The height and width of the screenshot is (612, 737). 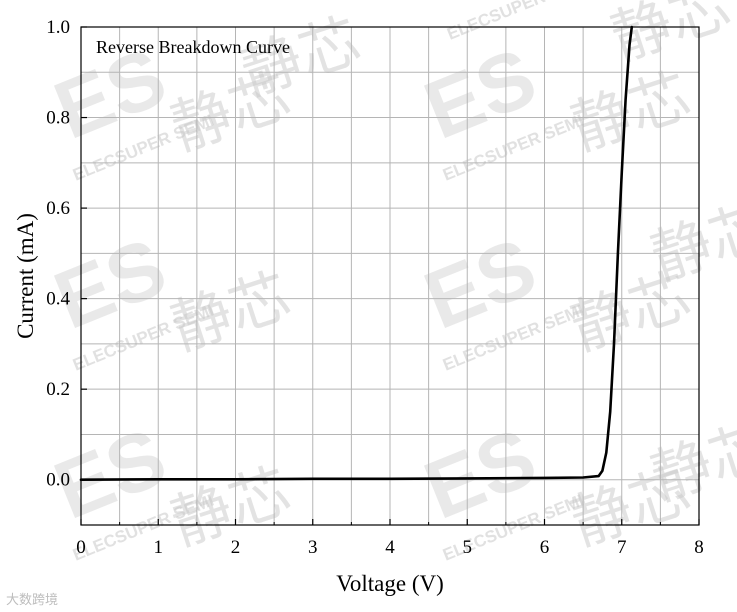 What do you see at coordinates (25, 276) in the screenshot?
I see `y-axis-title: Current (mA)` at bounding box center [25, 276].